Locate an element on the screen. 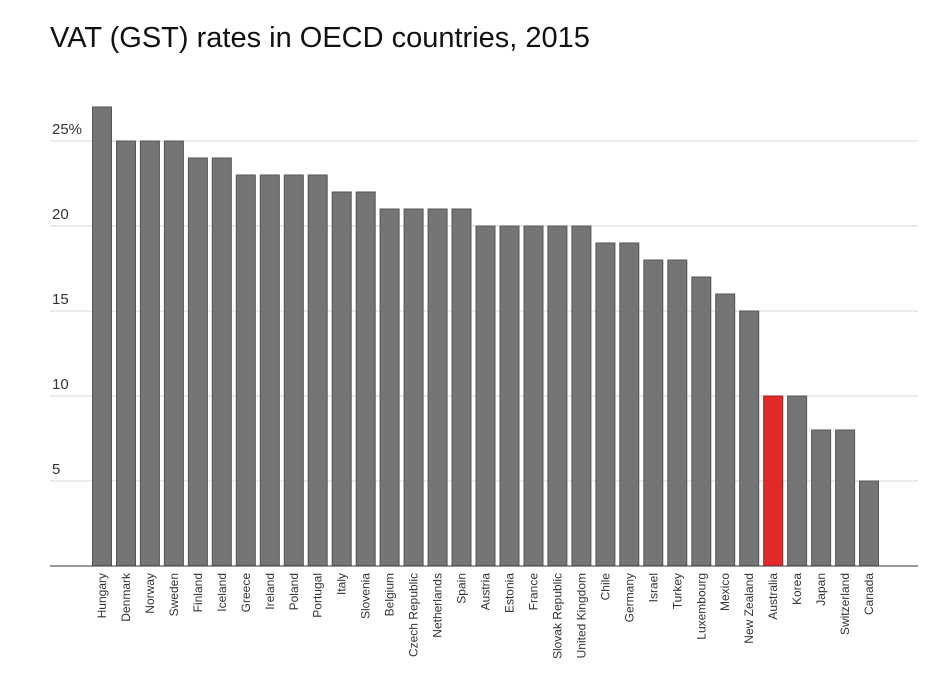  bar-estonia is located at coordinates (509, 396).